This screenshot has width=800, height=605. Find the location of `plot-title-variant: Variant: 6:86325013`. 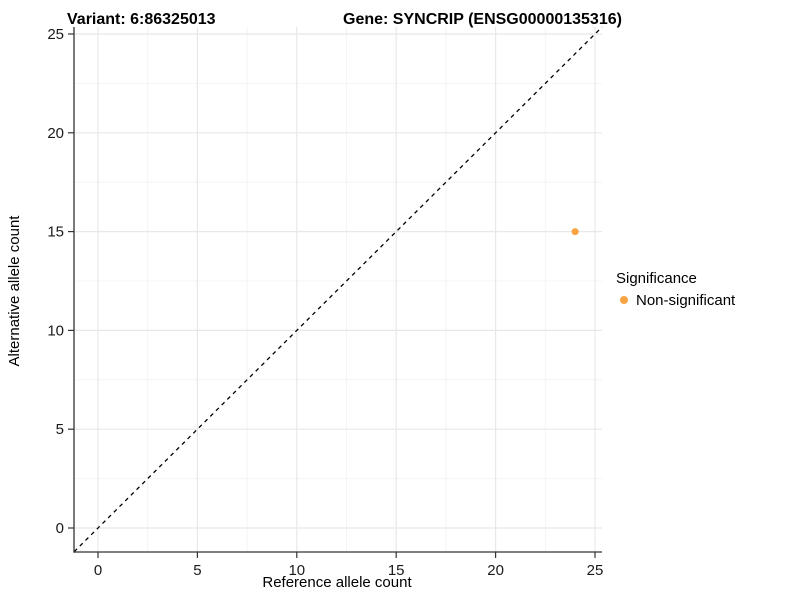

plot-title-variant: Variant: 6:86325013 is located at coordinates (141, 19).